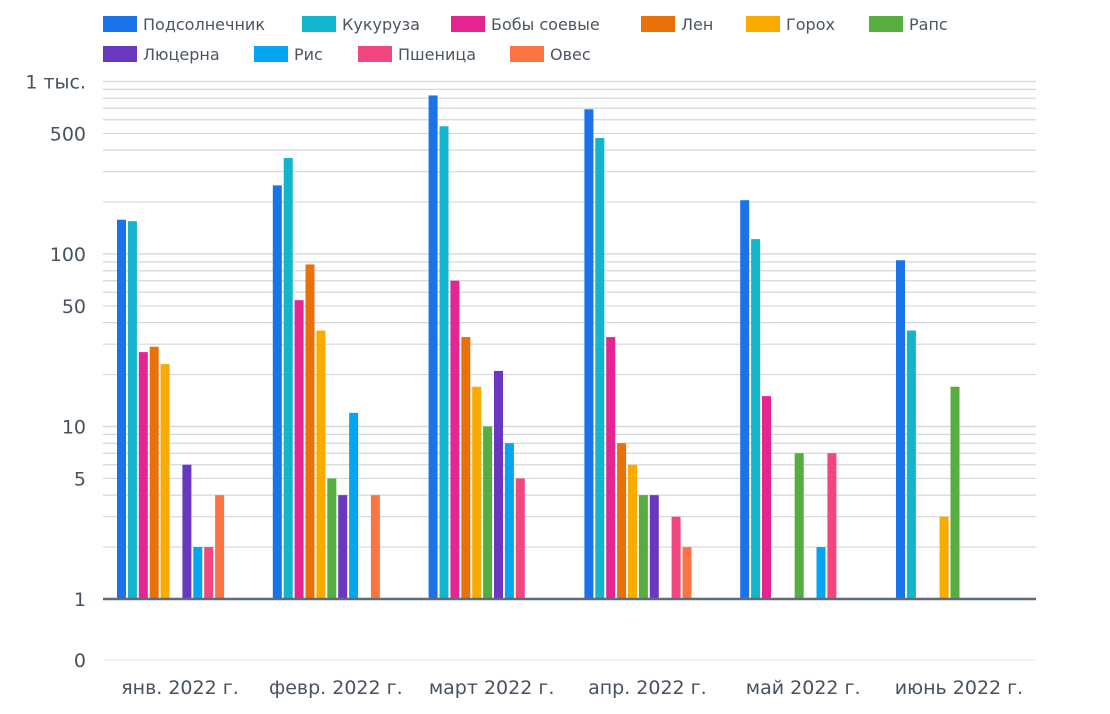  I want to click on legend-item-4: Лен, so click(677, 24).